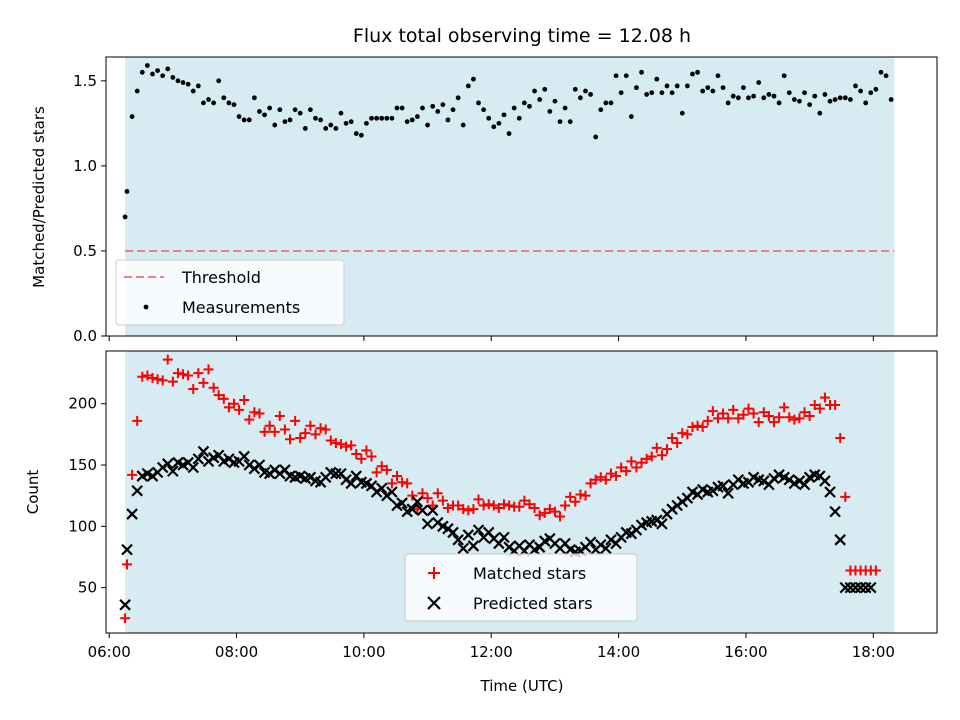  I want to click on bottom-y-tick-label: 150, so click(82, 465).